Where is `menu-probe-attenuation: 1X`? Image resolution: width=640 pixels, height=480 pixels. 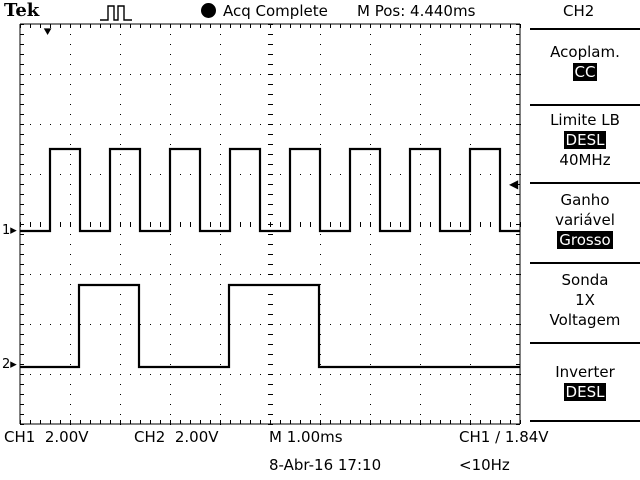 menu-probe-attenuation: 1X is located at coordinates (585, 300).